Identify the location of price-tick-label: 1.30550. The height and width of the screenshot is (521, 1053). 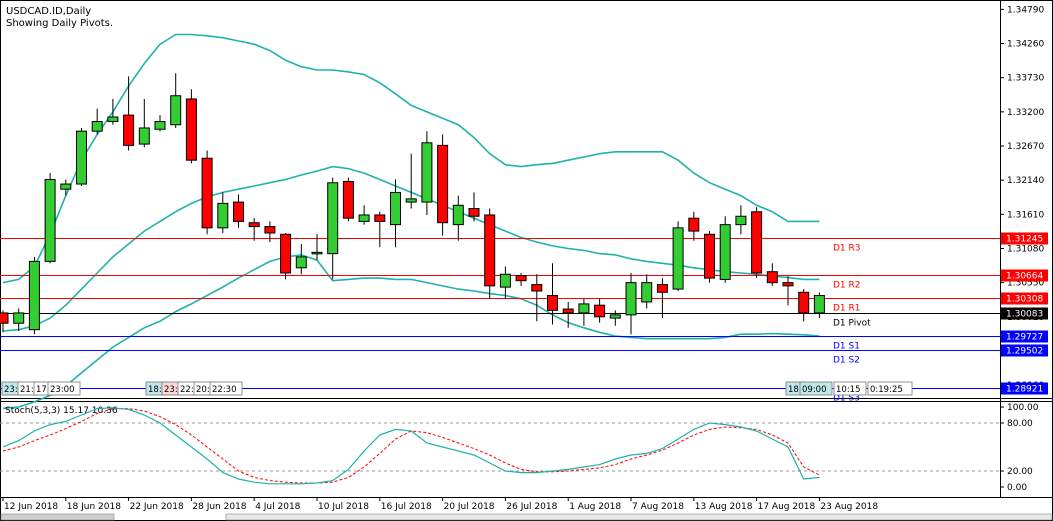
(1025, 284).